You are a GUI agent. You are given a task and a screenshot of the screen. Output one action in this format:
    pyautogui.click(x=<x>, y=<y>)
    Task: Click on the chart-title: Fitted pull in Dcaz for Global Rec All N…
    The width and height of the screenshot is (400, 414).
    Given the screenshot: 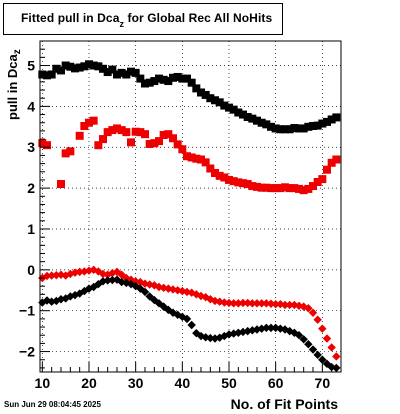 What is the action you would take?
    pyautogui.click(x=146, y=20)
    